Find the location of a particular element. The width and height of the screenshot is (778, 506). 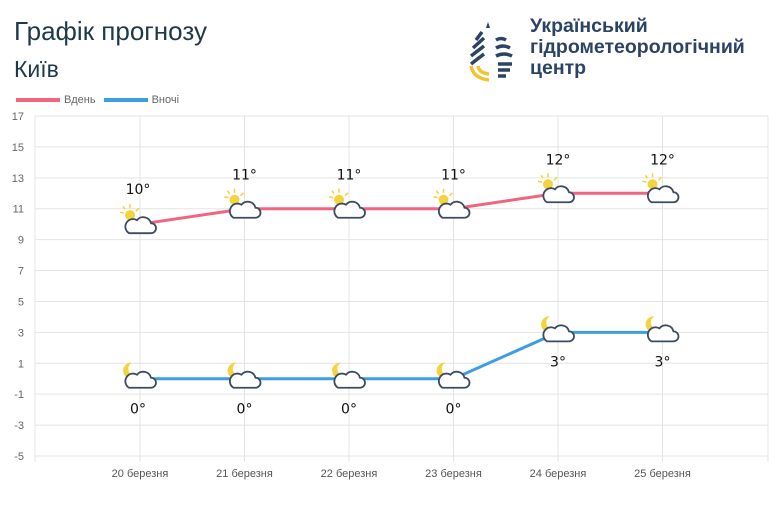

legend-swatch-day is located at coordinates (38, 100).